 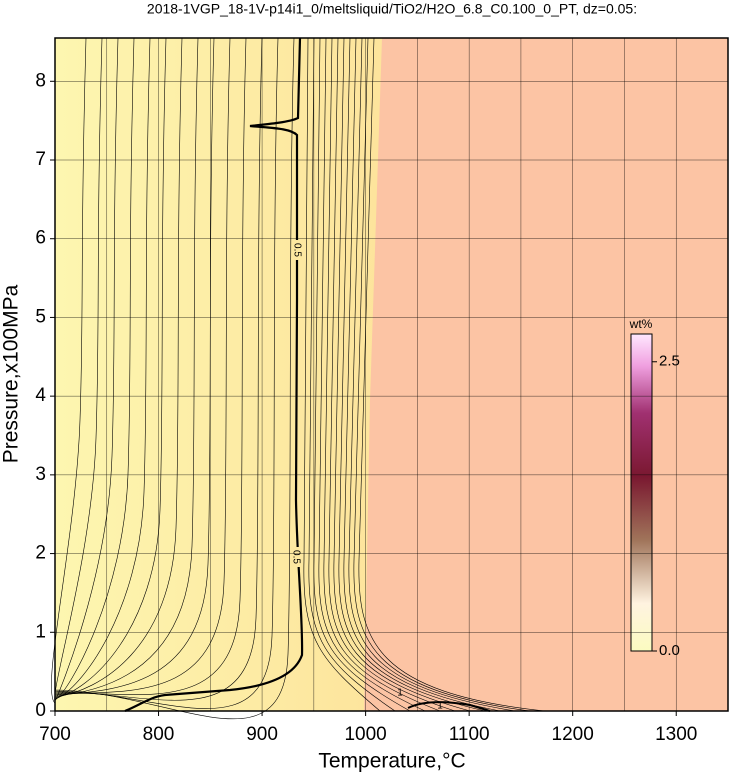 What do you see at coordinates (641, 324) in the screenshot?
I see `colorbar-label: wt%` at bounding box center [641, 324].